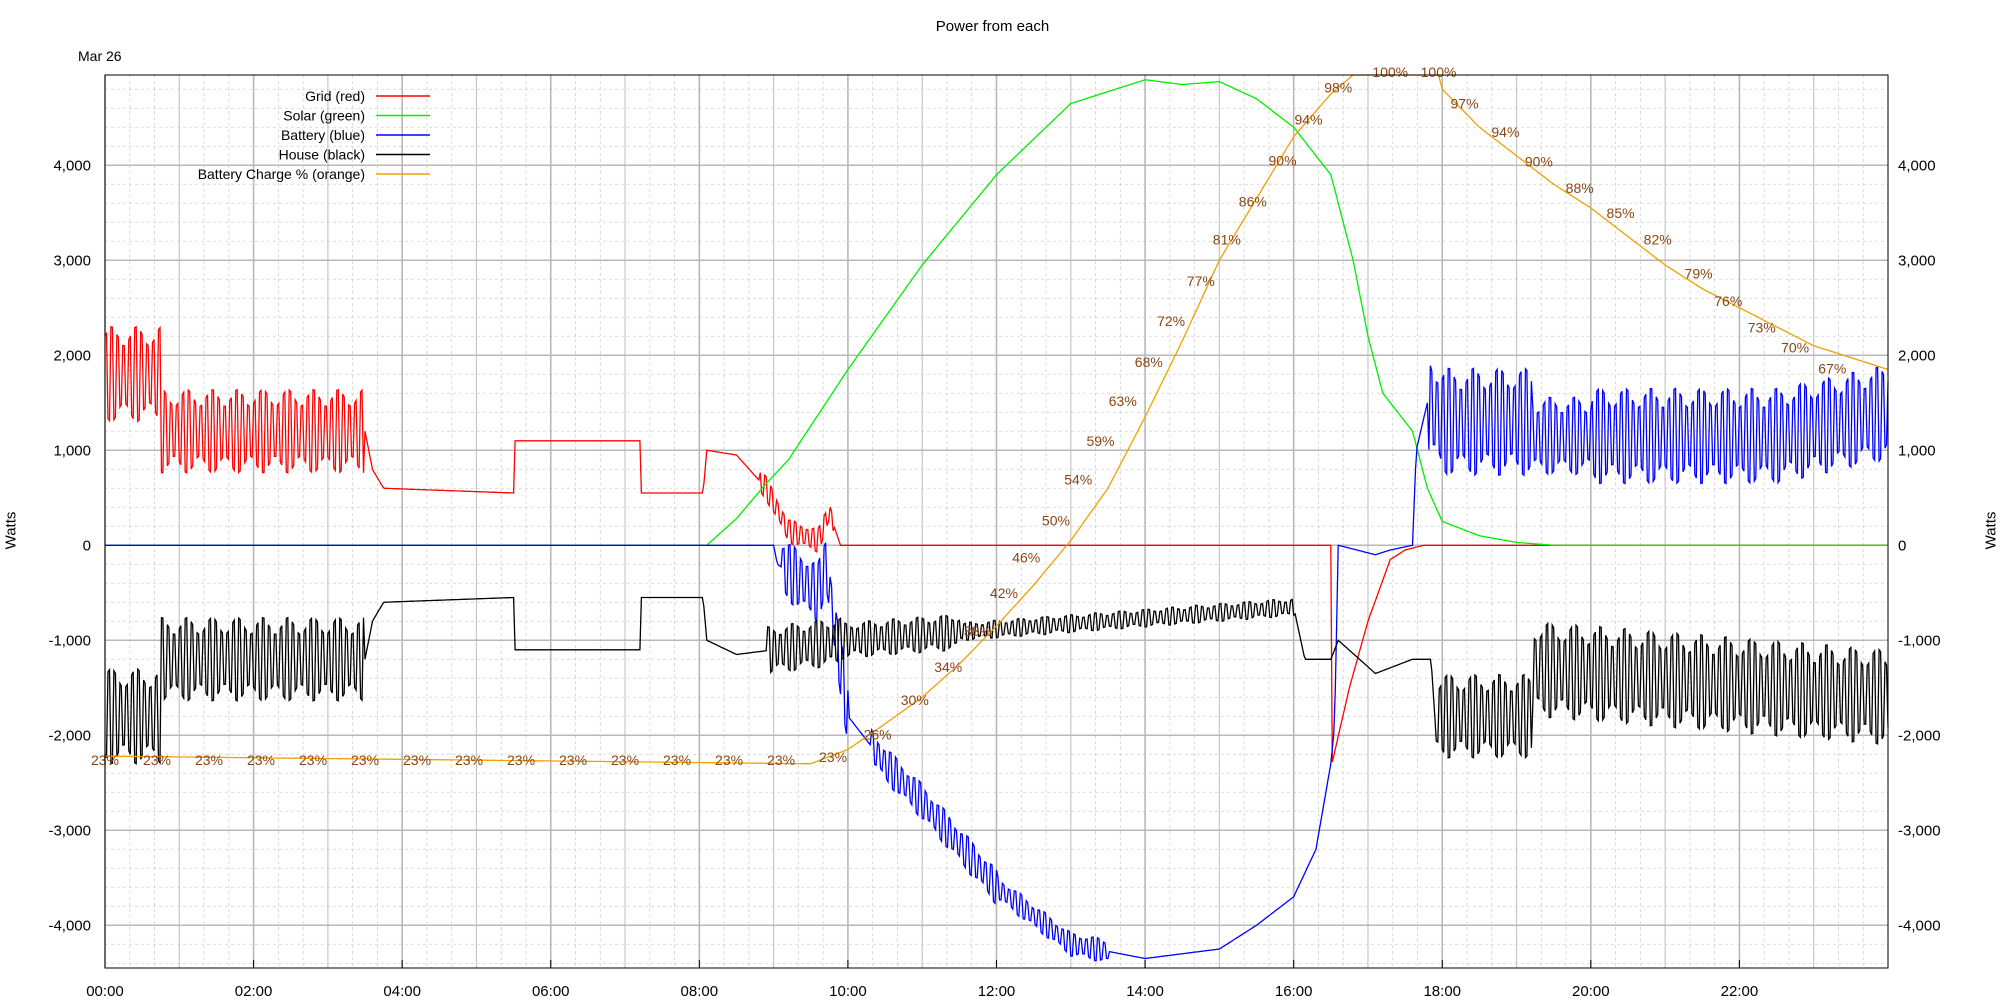 The width and height of the screenshot is (2000, 1000). What do you see at coordinates (72, 355) in the screenshot?
I see `y-tick-label-left: 2,000` at bounding box center [72, 355].